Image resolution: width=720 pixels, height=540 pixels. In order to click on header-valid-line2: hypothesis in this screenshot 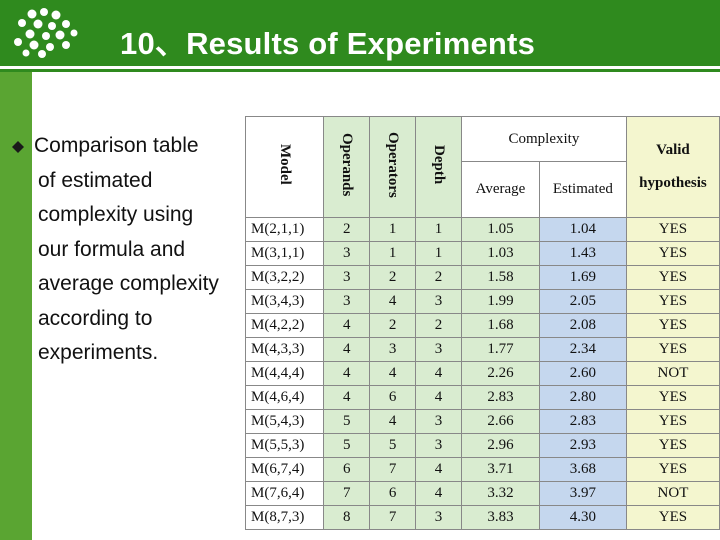, I will do `click(673, 183)`.